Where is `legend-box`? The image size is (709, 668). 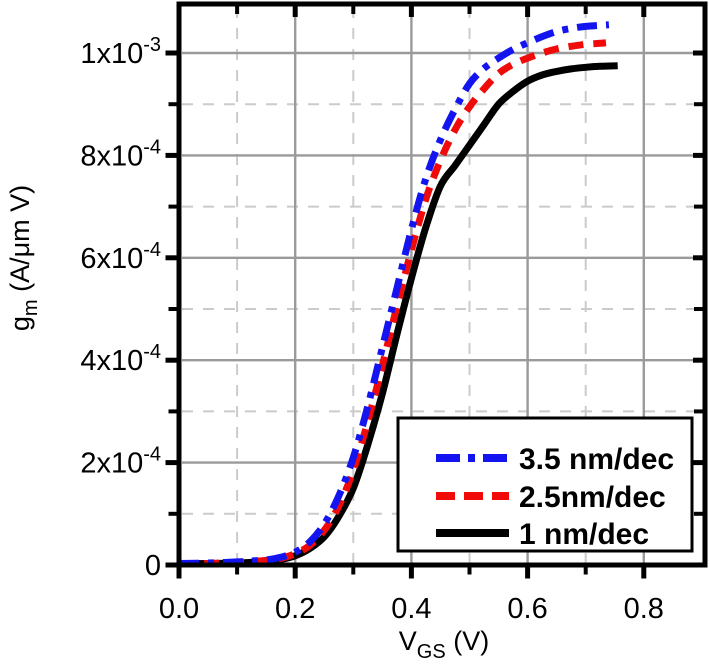 legend-box is located at coordinates (545, 484).